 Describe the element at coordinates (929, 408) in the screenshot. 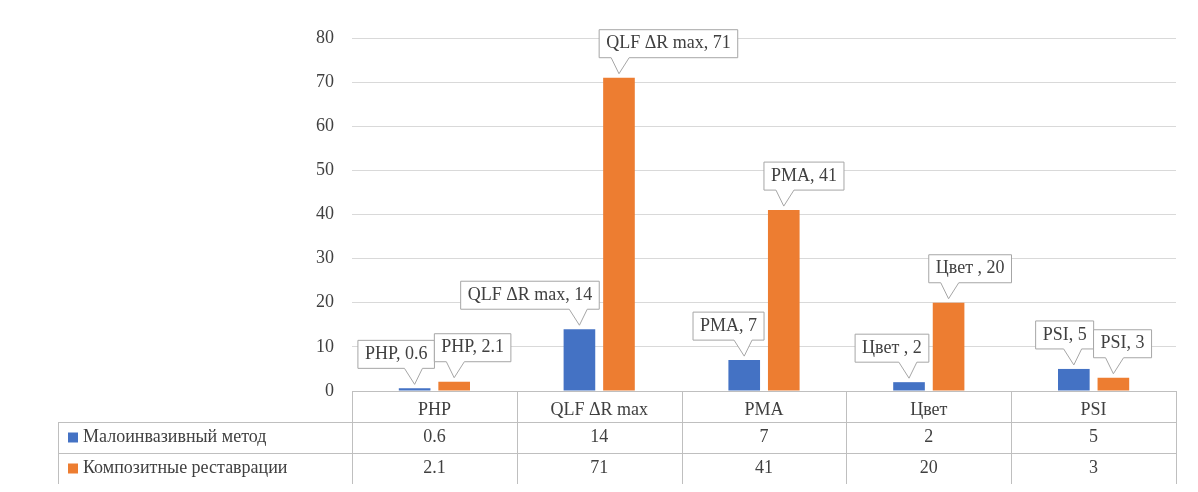

I see `x-tick-label: Цвет` at that location.